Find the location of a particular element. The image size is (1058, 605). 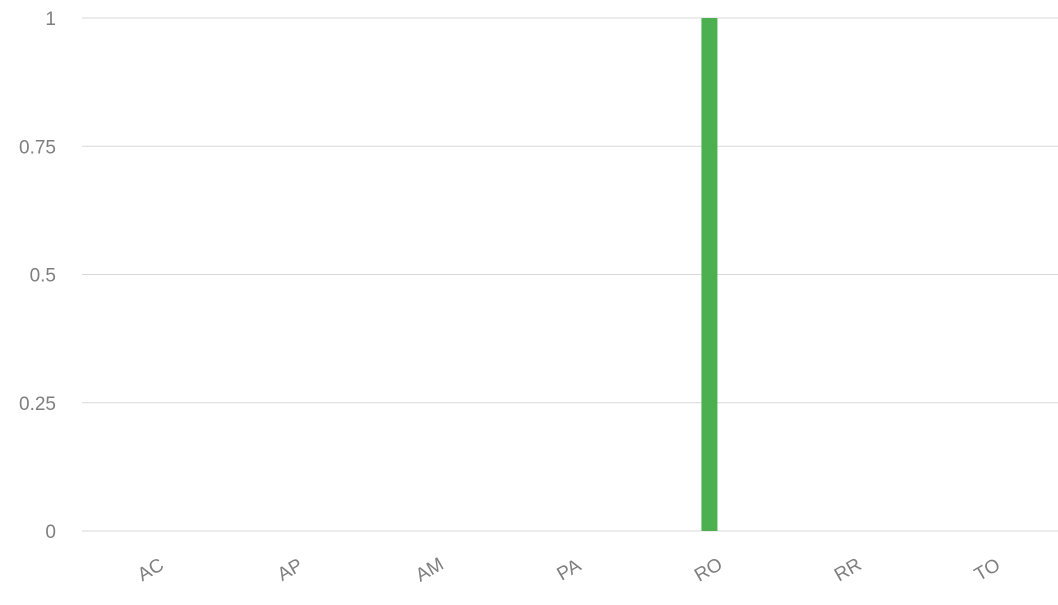

x-tick-label: PA is located at coordinates (570, 570).